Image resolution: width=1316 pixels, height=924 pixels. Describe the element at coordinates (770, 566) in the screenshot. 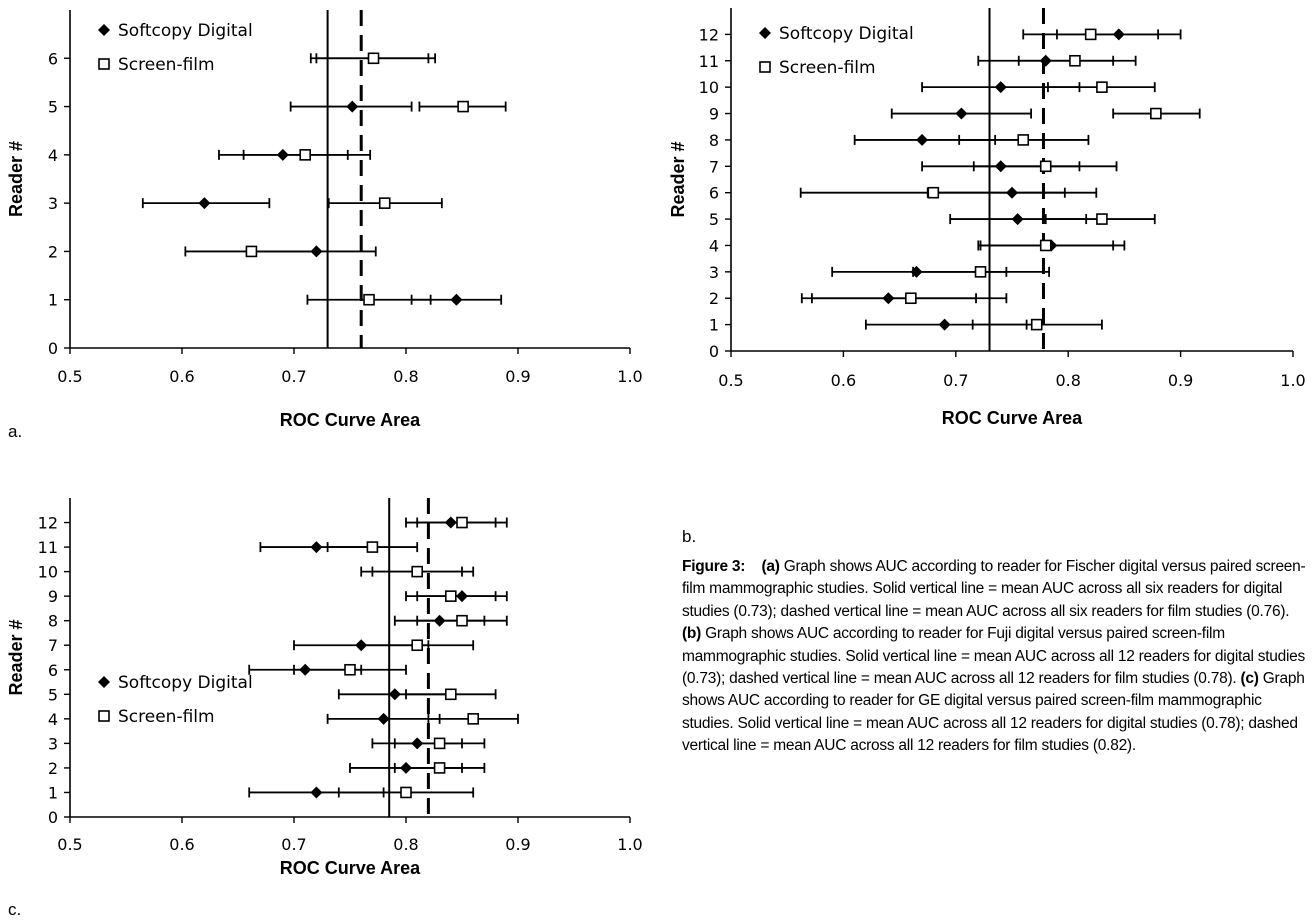

I see `caption-part-a-label: (a)` at that location.